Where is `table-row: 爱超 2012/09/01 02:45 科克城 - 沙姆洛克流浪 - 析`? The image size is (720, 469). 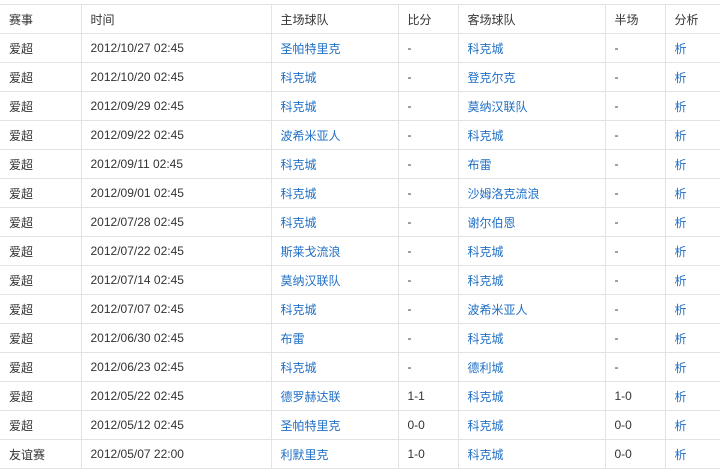 table-row: 爱超 2012/09/01 02:45 科克城 - 沙姆洛克流浪 - 析 is located at coordinates (360, 193).